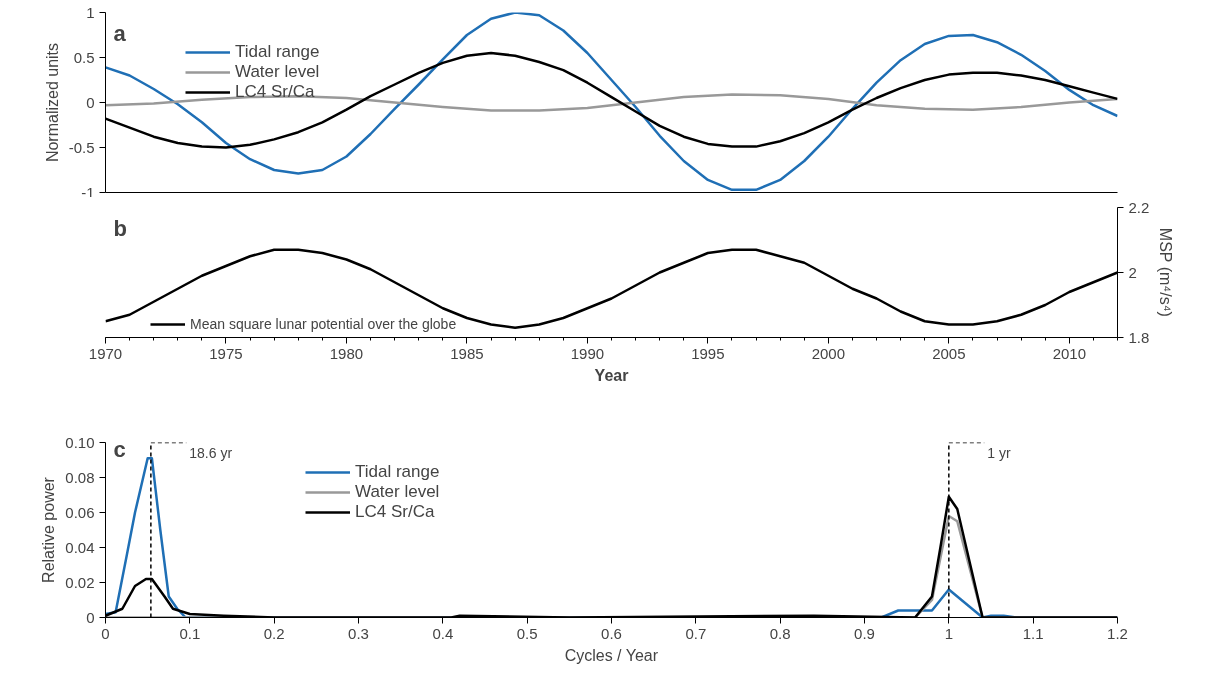 The height and width of the screenshot is (681, 1211). What do you see at coordinates (467, 353) in the screenshot?
I see `x-tick-label: 1985` at bounding box center [467, 353].